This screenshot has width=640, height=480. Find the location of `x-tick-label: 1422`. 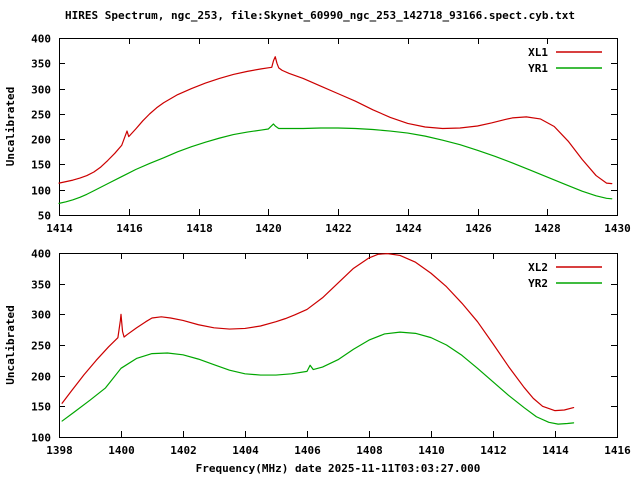

x-tick-label: 1422 is located at coordinates (338, 228).